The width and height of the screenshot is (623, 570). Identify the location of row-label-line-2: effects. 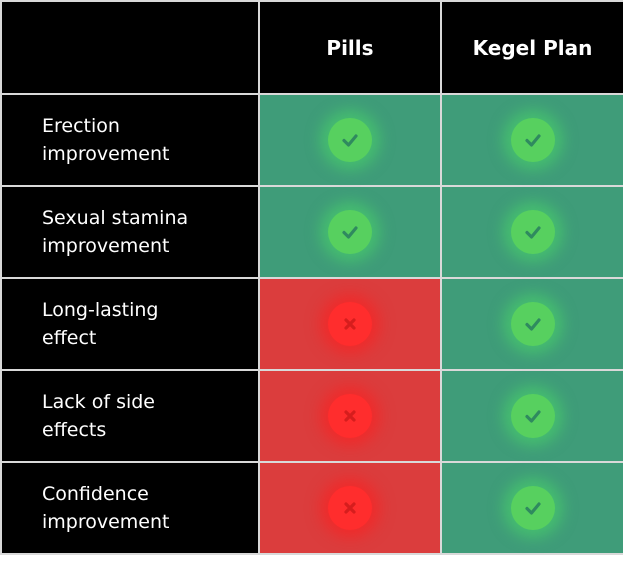
(74, 430).